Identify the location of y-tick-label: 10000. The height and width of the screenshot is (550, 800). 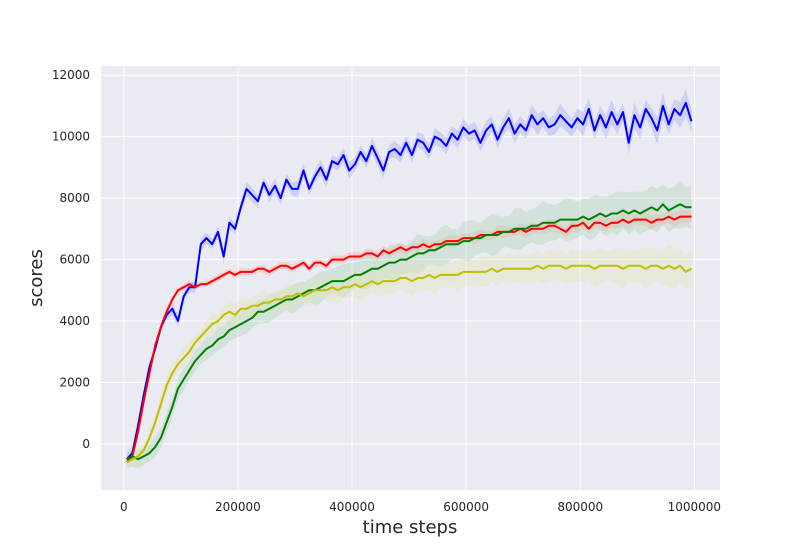
(71, 137).